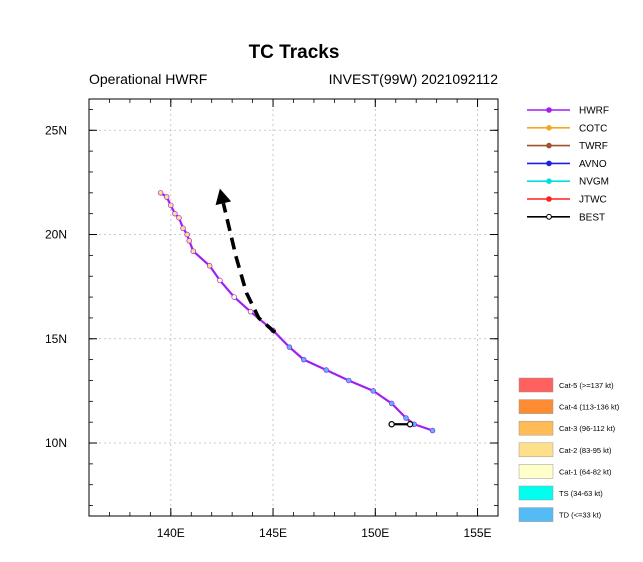 This screenshot has width=643, height=562. Describe the element at coordinates (223, 197) in the screenshot. I see `forecast-arrow-head` at that location.